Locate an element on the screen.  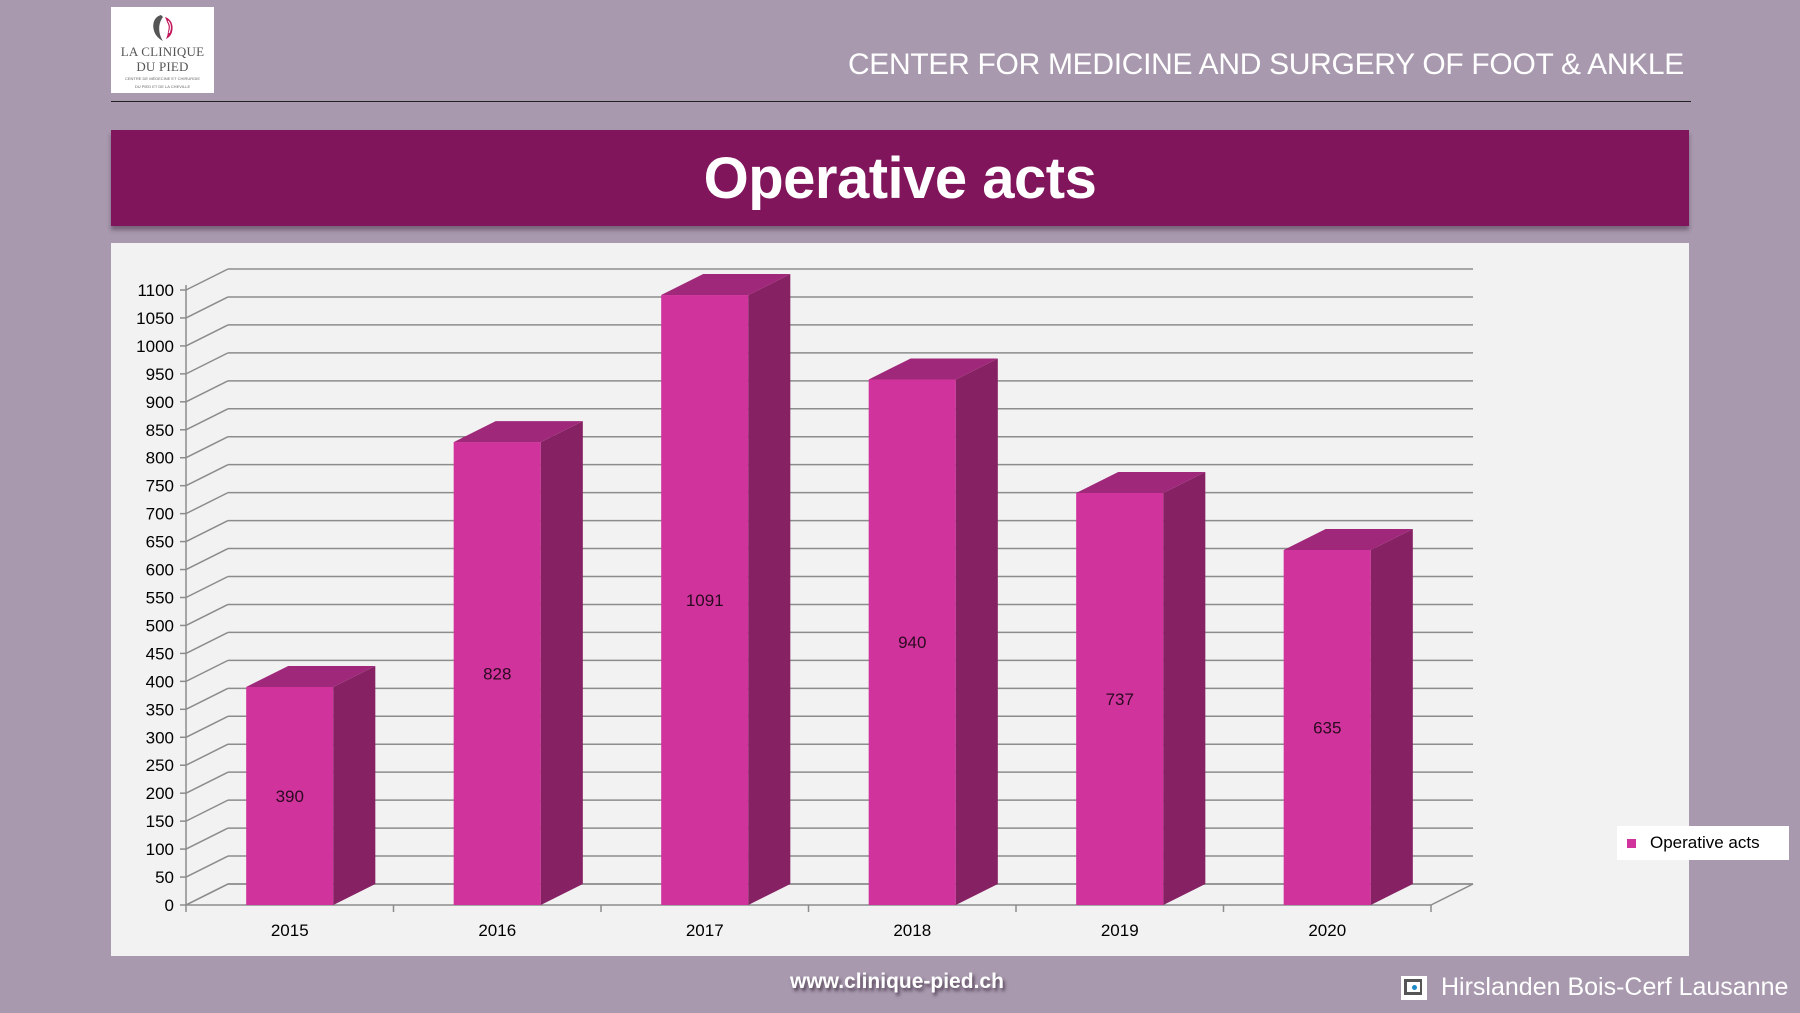
data-label: 1091 is located at coordinates (705, 600).